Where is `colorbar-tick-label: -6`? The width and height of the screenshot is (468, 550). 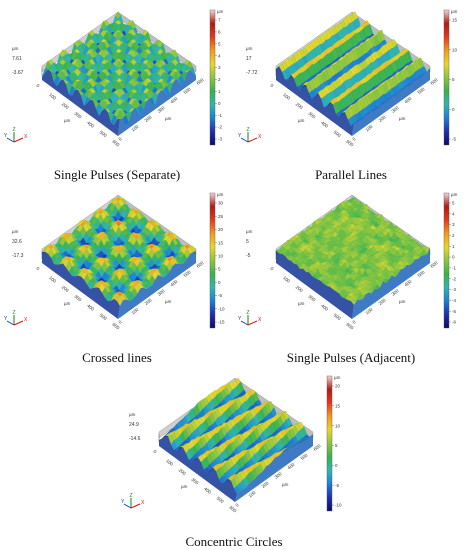
colorbar-tick-label: -6 is located at coordinates (454, 322).